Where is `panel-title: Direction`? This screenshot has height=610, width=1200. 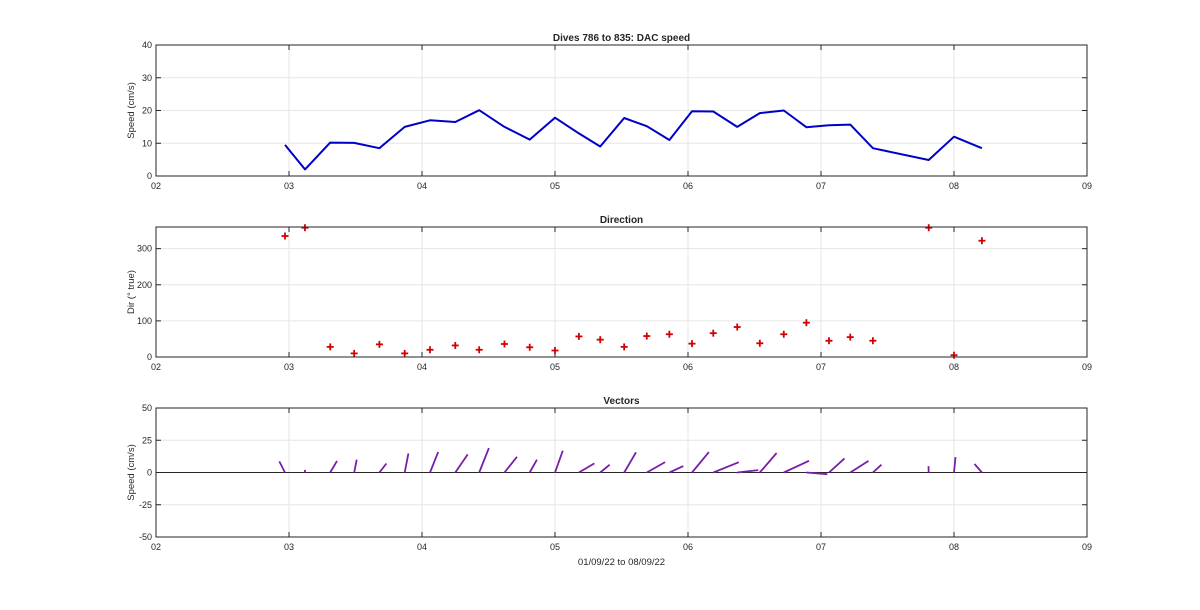 panel-title: Direction is located at coordinates (621, 220).